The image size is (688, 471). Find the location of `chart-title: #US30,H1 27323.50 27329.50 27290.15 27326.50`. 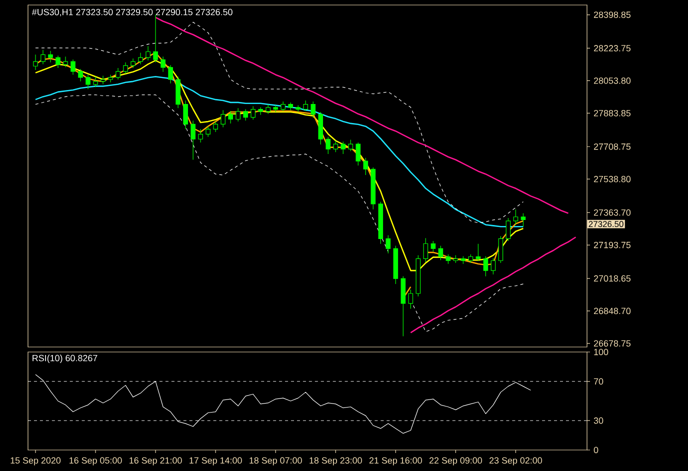

chart-title: #US30,H1 27323.50 27329.50 27290.15 27326.50 is located at coordinates (132, 12).